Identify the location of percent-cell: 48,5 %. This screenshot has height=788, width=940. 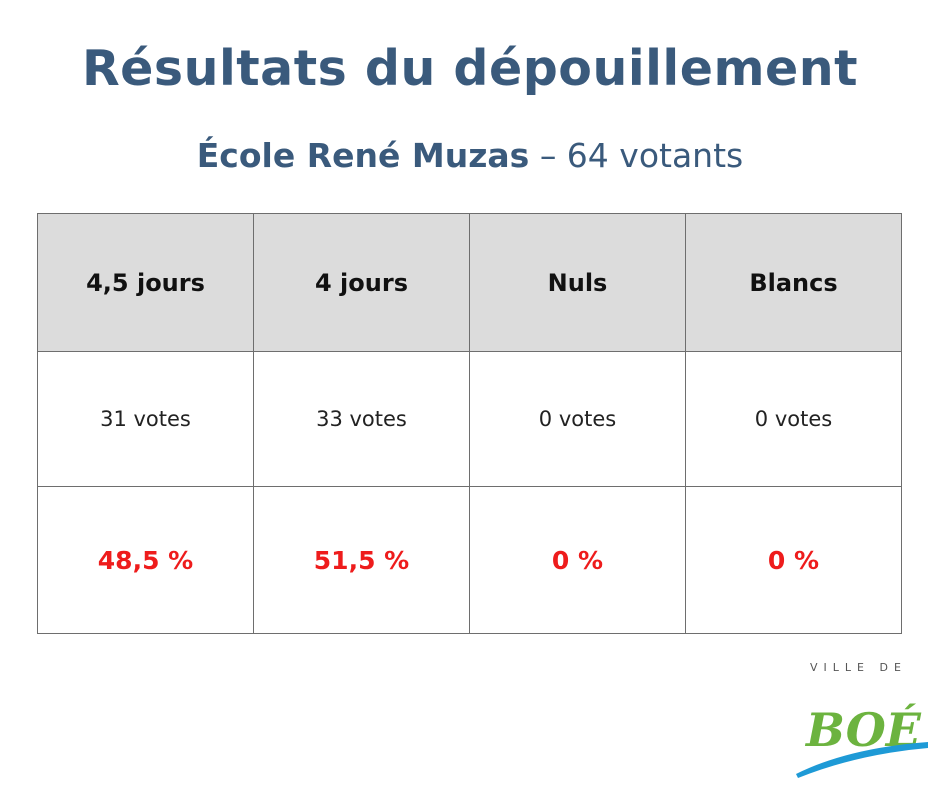
(145, 560).